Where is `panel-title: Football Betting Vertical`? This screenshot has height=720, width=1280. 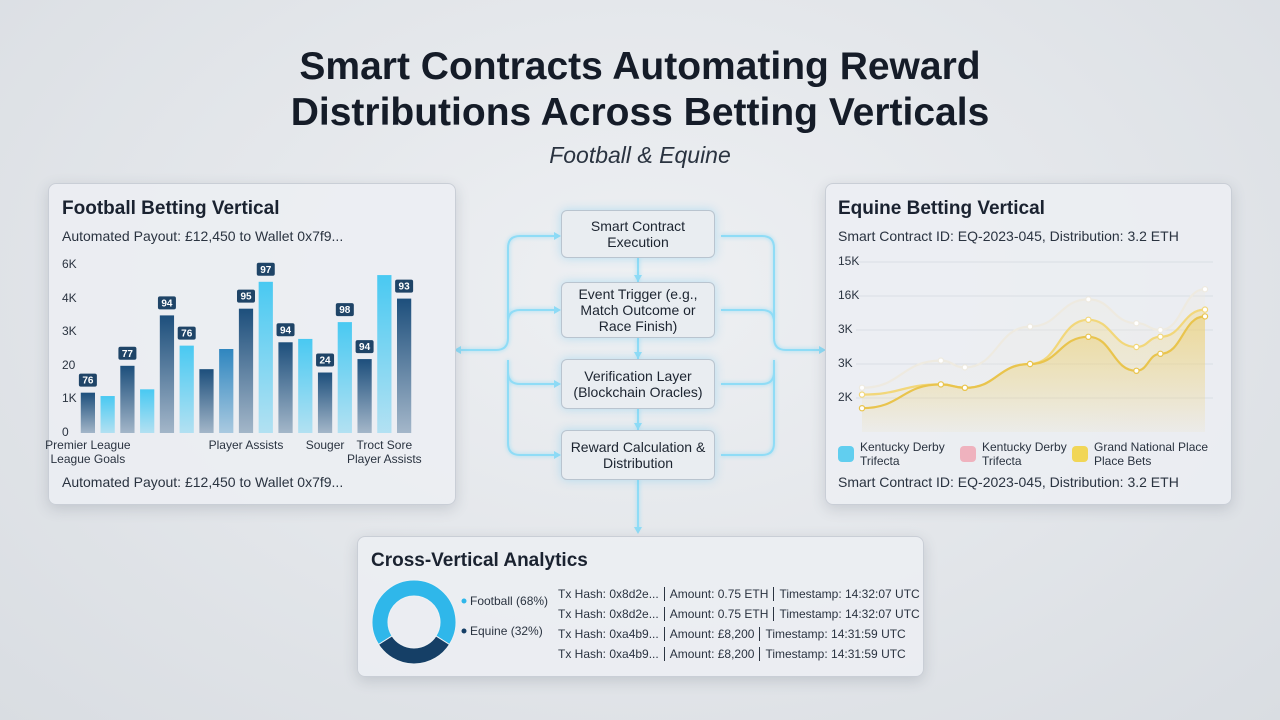 panel-title: Football Betting Vertical is located at coordinates (171, 208).